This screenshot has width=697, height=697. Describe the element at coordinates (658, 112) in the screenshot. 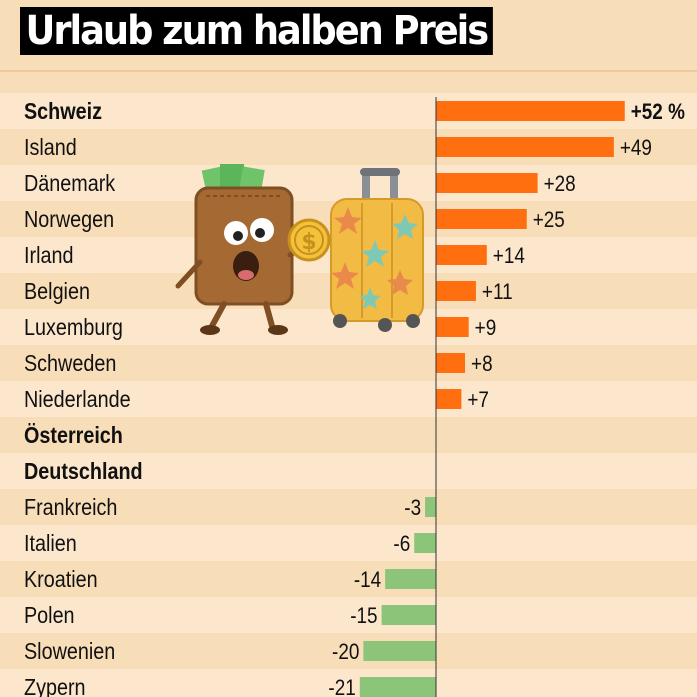

I see `data-label: +52 %` at that location.